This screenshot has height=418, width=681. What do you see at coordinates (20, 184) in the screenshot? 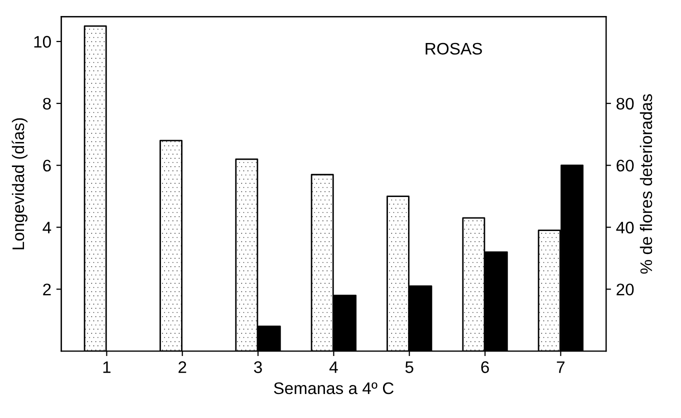
I see `y-axis-title: Longevidad (días)` at bounding box center [20, 184].